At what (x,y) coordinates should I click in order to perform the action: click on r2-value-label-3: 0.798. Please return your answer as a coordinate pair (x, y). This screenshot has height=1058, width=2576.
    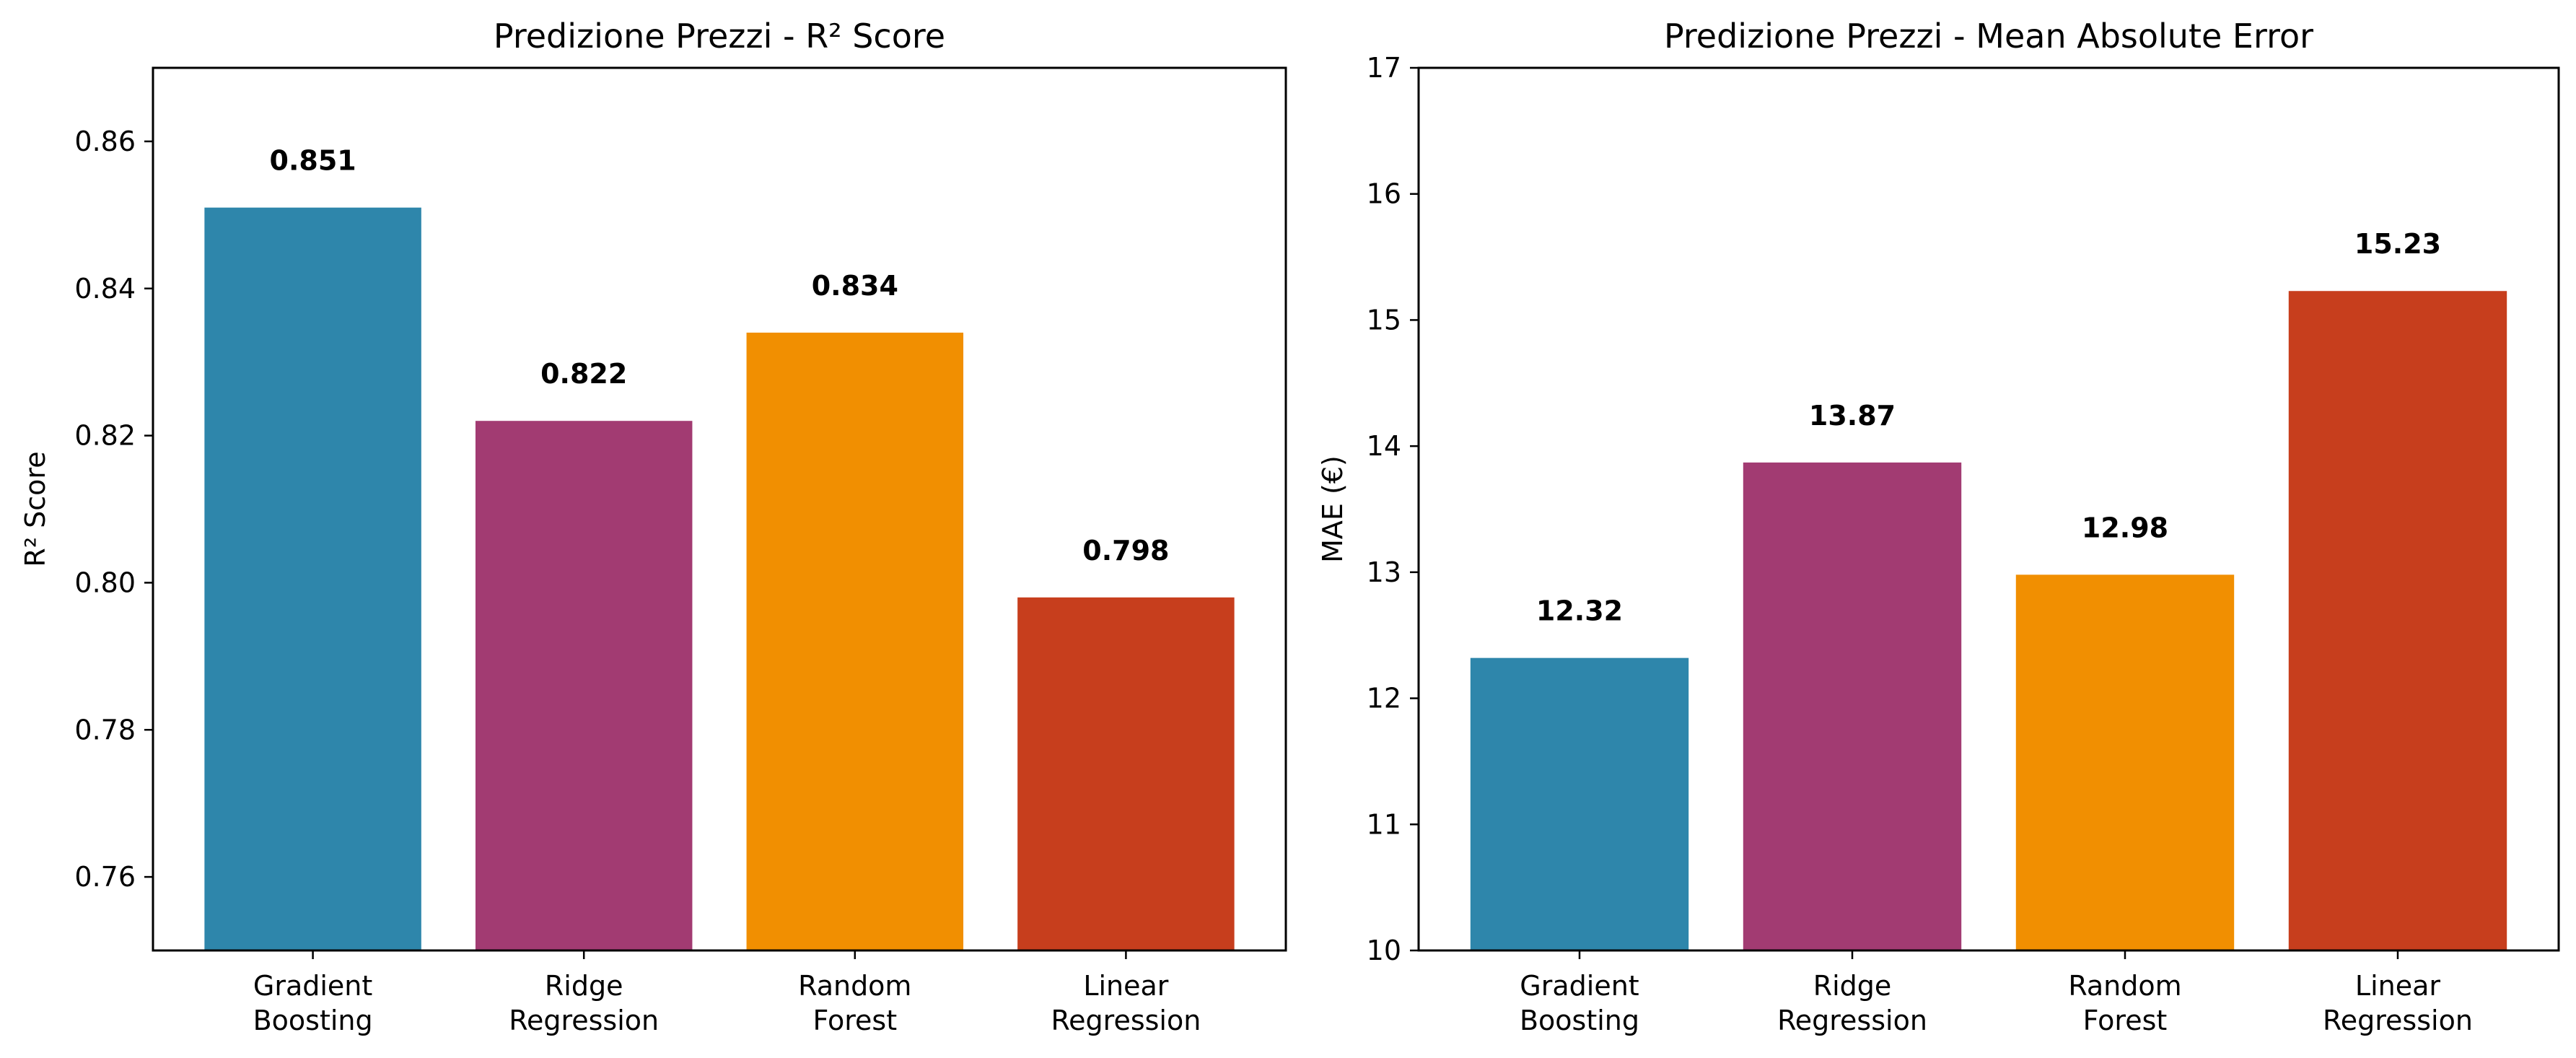
    Looking at the image, I should click on (1125, 551).